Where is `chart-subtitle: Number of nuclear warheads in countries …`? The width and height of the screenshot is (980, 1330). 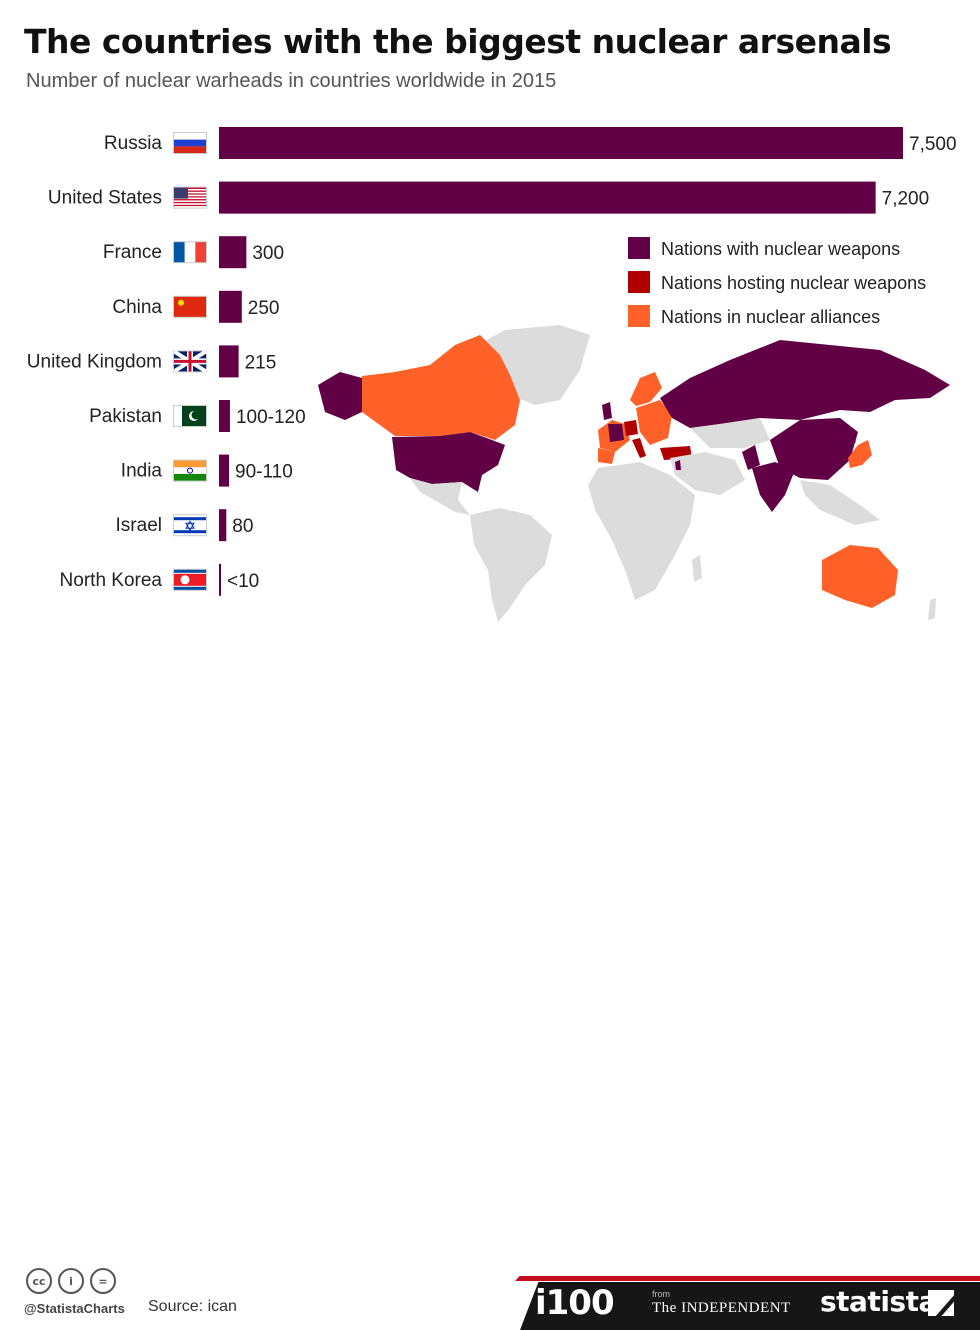 chart-subtitle: Number of nuclear warheads in countries … is located at coordinates (291, 81).